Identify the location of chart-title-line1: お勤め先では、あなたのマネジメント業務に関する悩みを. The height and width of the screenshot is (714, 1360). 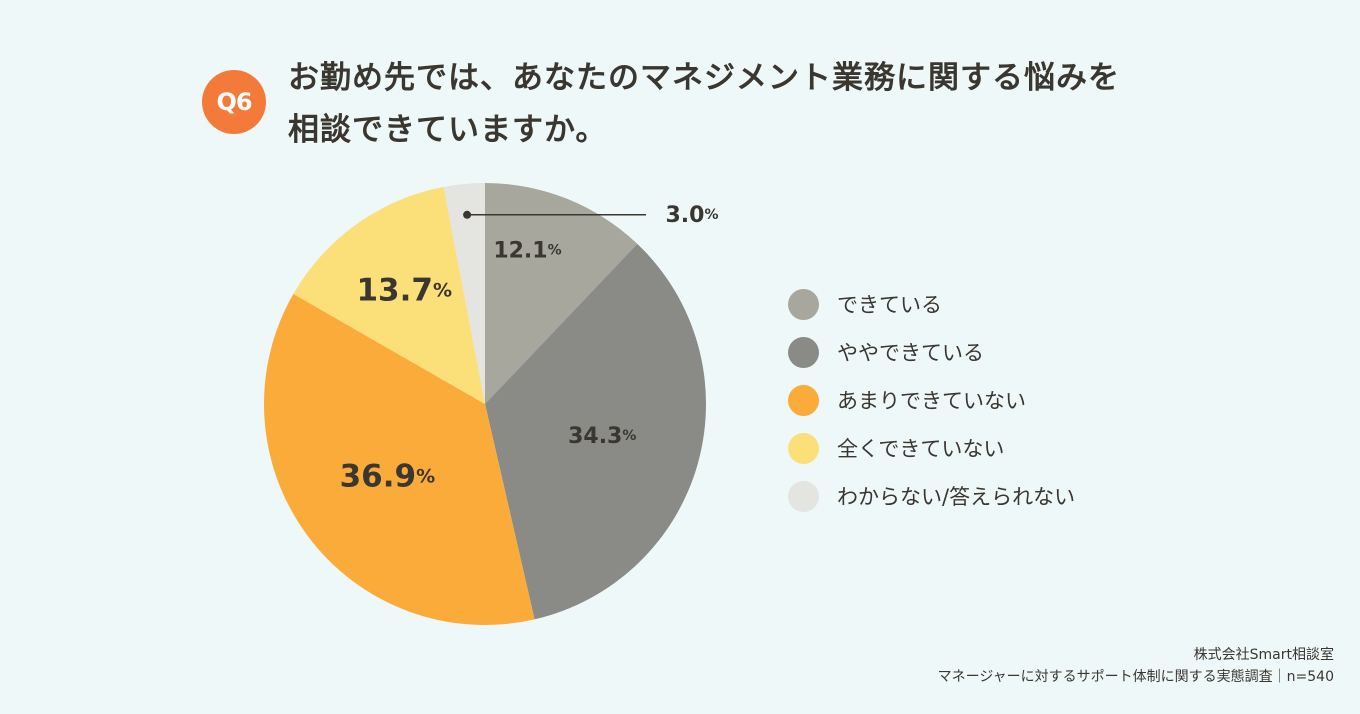
(704, 78).